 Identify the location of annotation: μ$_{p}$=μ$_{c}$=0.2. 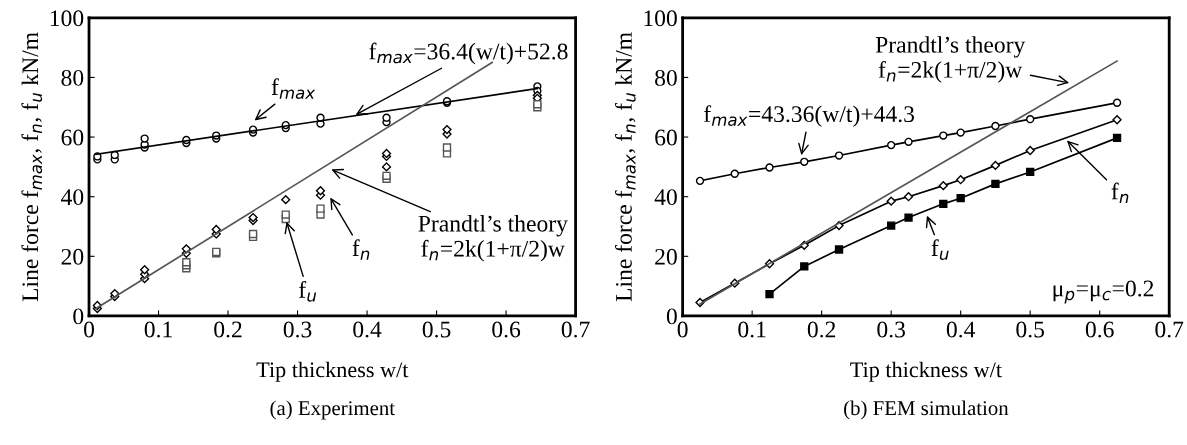
(1103, 292).